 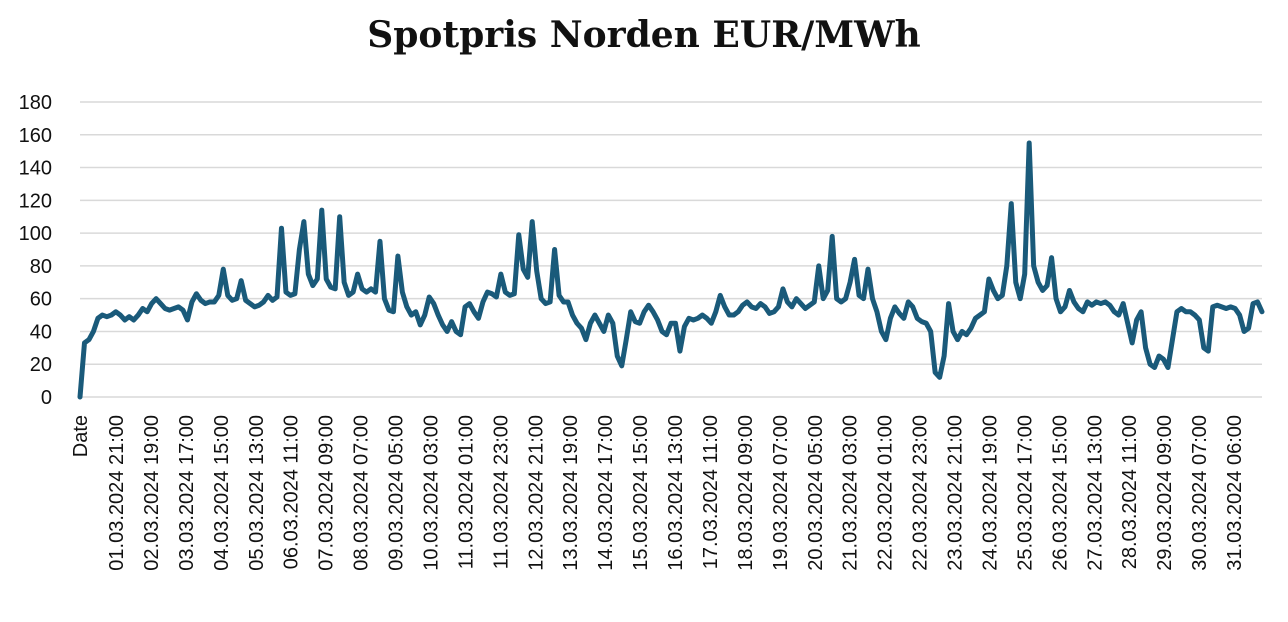 What do you see at coordinates (676, 493) in the screenshot?
I see `x-tick-label: 16.03.2024 13:00` at bounding box center [676, 493].